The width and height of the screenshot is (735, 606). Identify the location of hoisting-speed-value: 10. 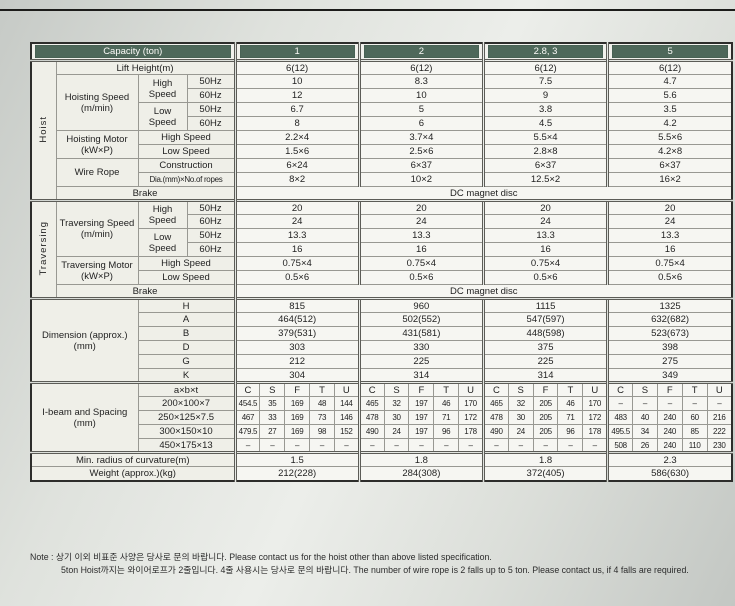
(420, 95).